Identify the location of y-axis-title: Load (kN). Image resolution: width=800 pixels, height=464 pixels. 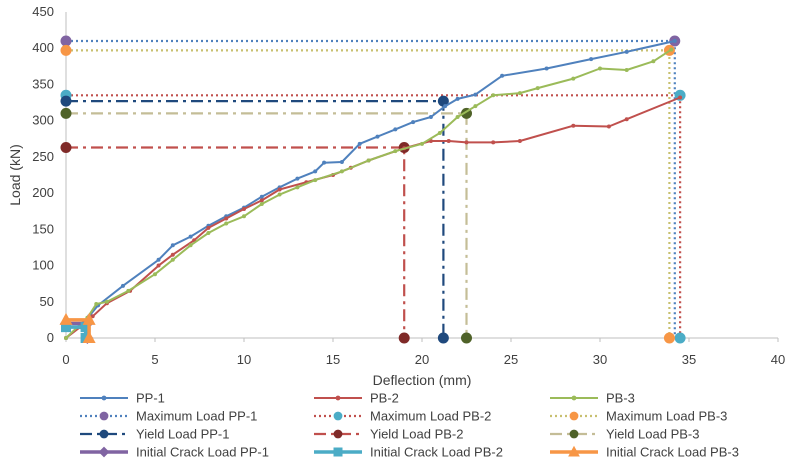
(15, 174).